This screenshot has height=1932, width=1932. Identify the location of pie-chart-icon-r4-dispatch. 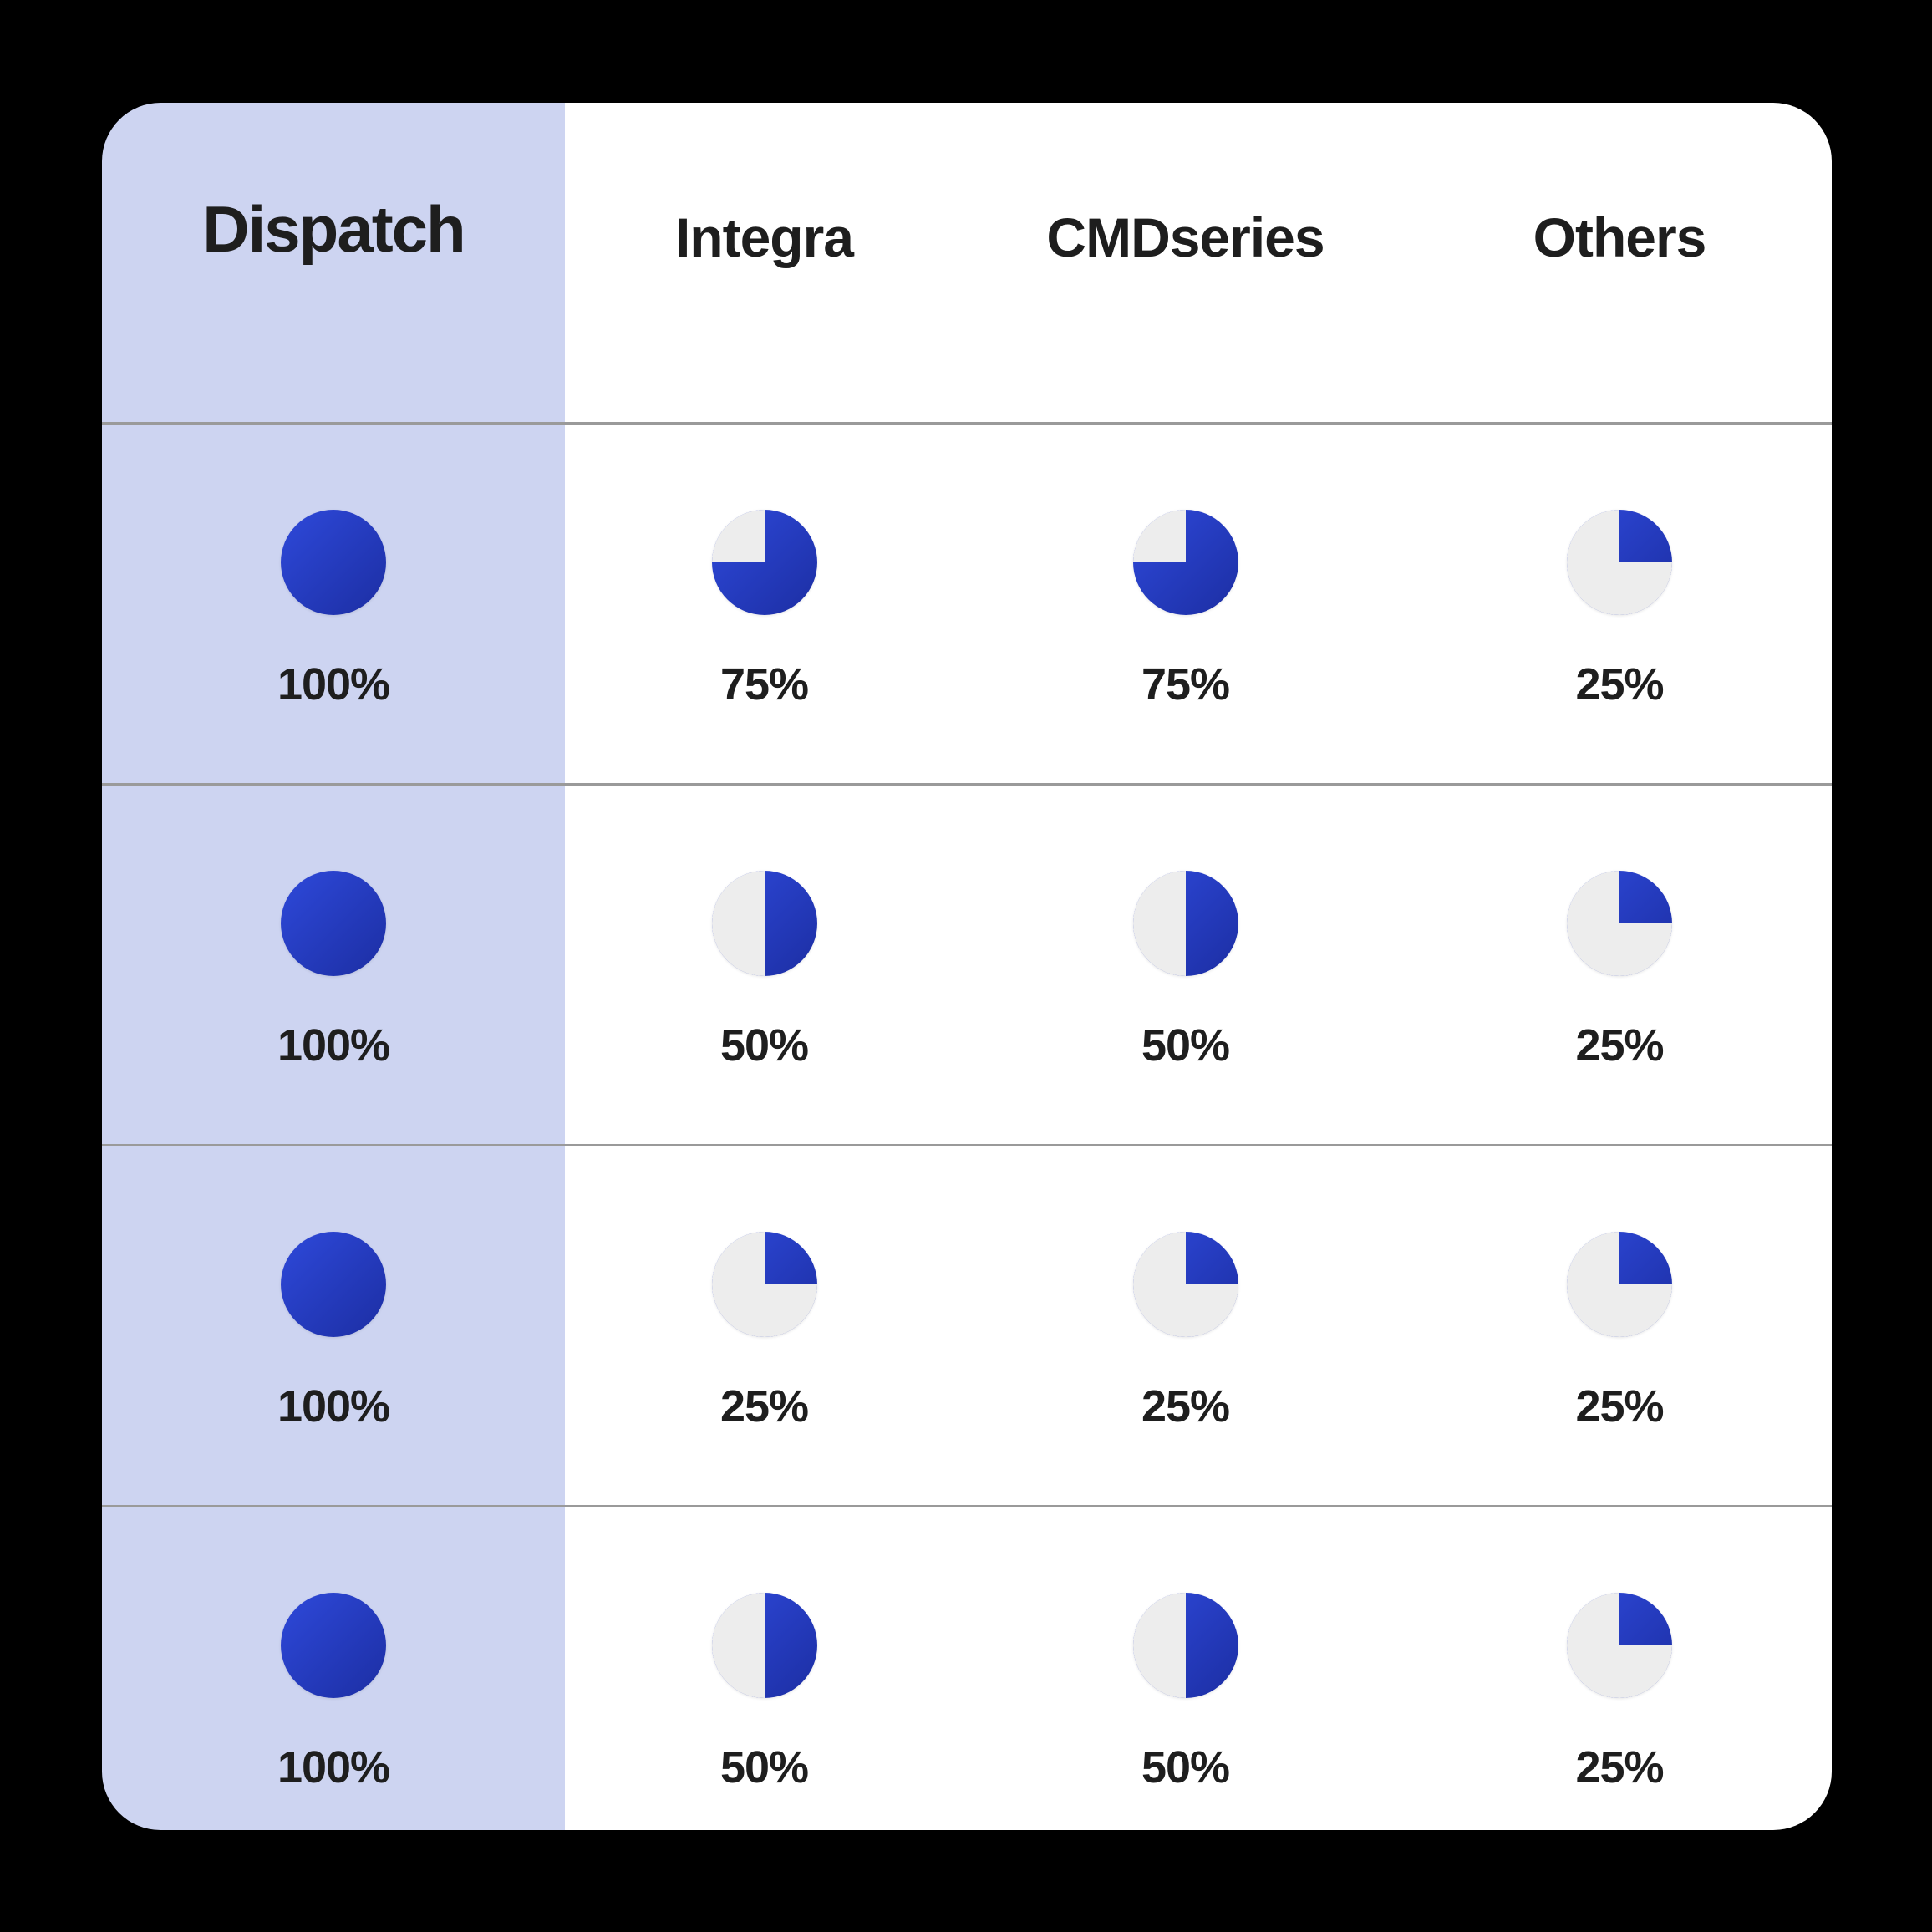
(333, 1645).